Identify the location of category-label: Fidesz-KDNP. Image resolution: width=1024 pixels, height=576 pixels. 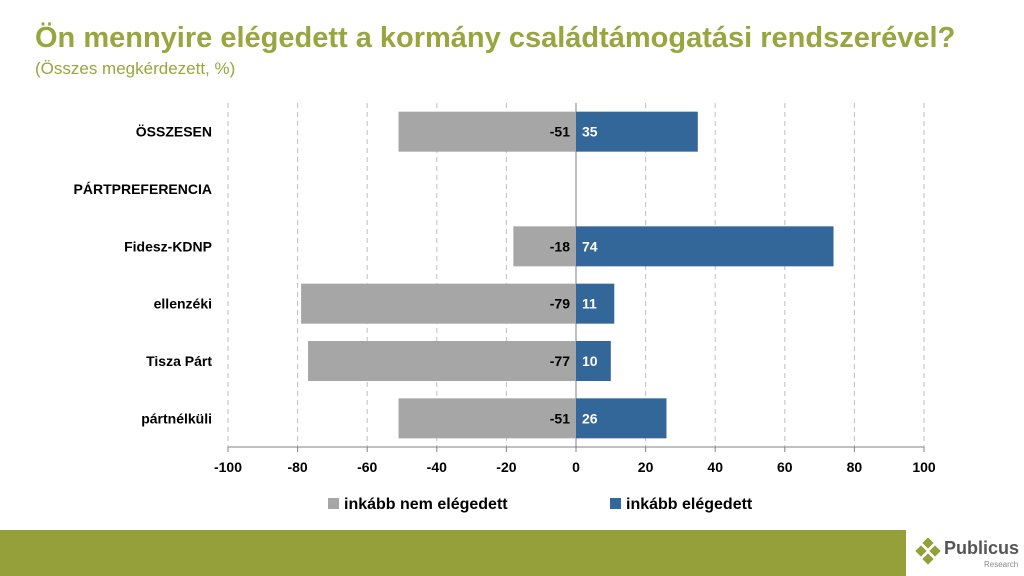
(168, 246).